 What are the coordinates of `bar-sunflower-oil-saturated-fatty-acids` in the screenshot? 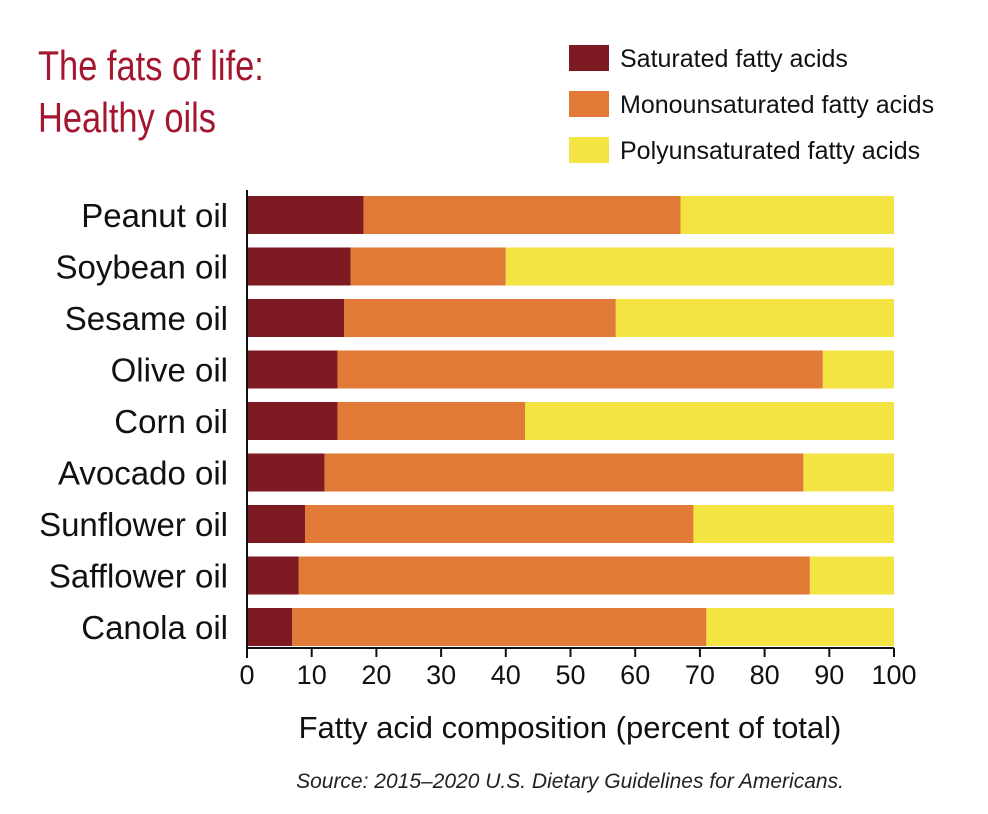 It's located at (276, 524).